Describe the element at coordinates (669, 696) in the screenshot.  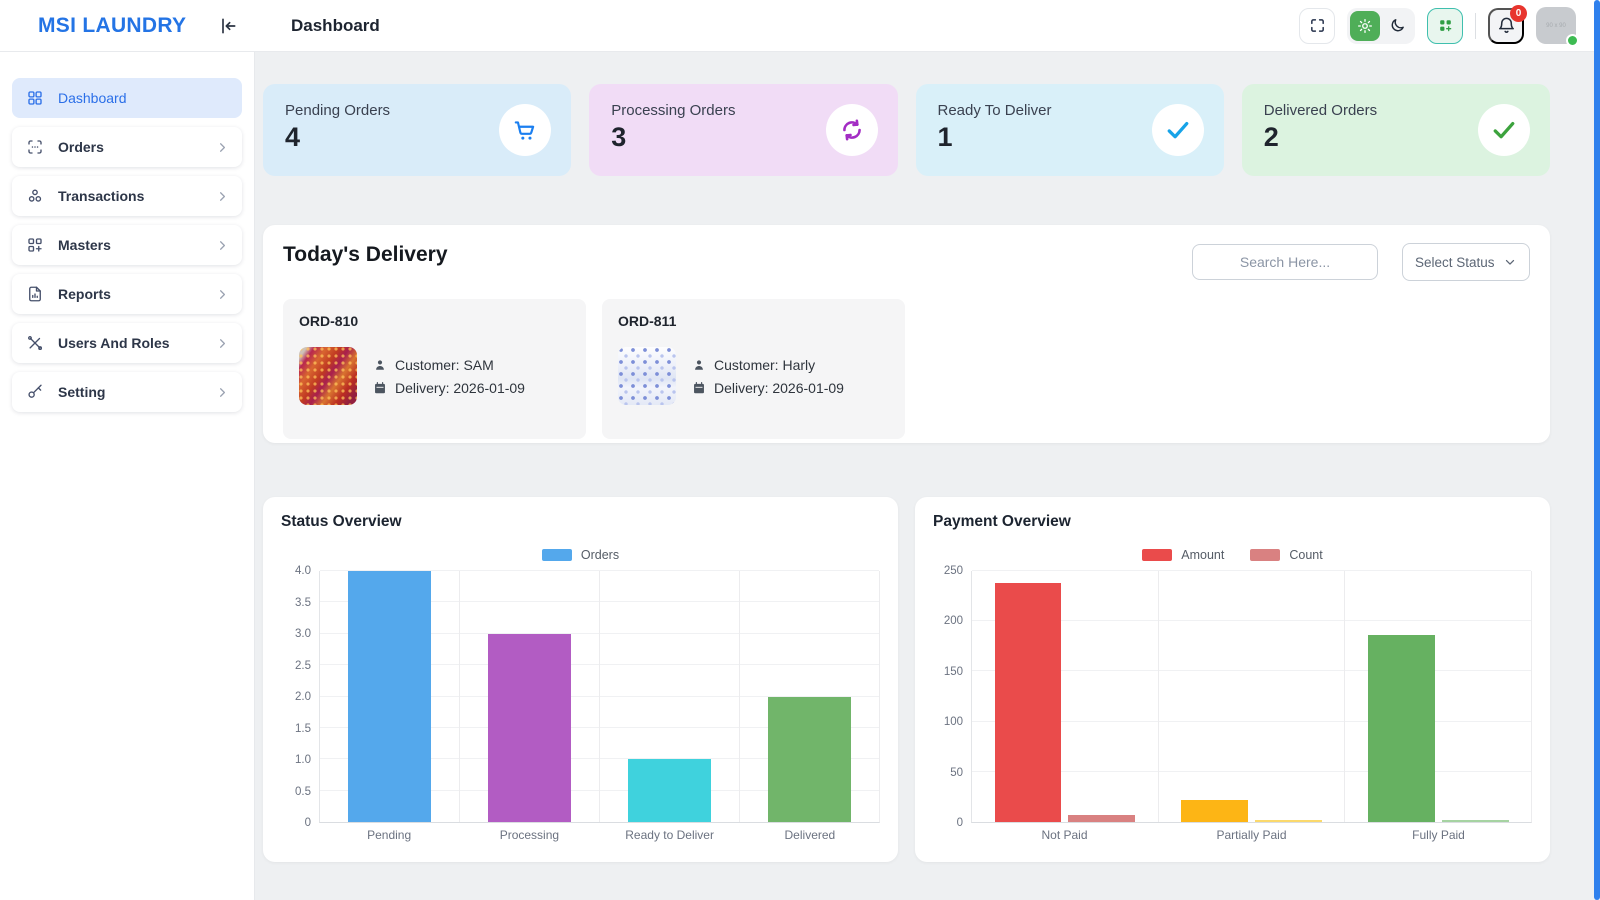
I see `chart-slot-ready-to-deliver` at that location.